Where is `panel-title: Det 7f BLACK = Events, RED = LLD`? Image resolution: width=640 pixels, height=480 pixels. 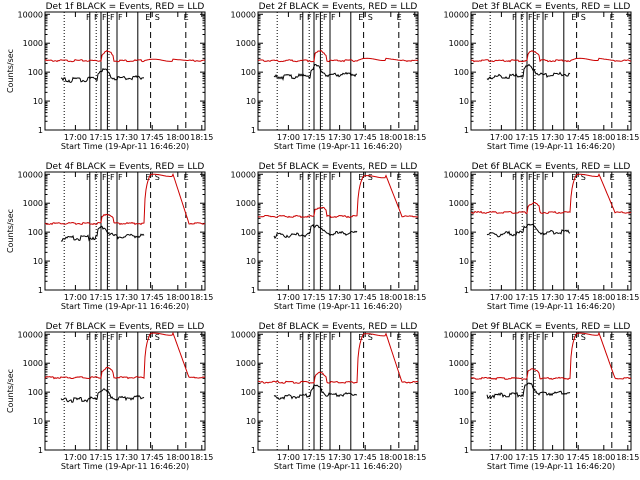
panel-title: Det 7f BLACK = Events, RED = LLD is located at coordinates (125, 327).